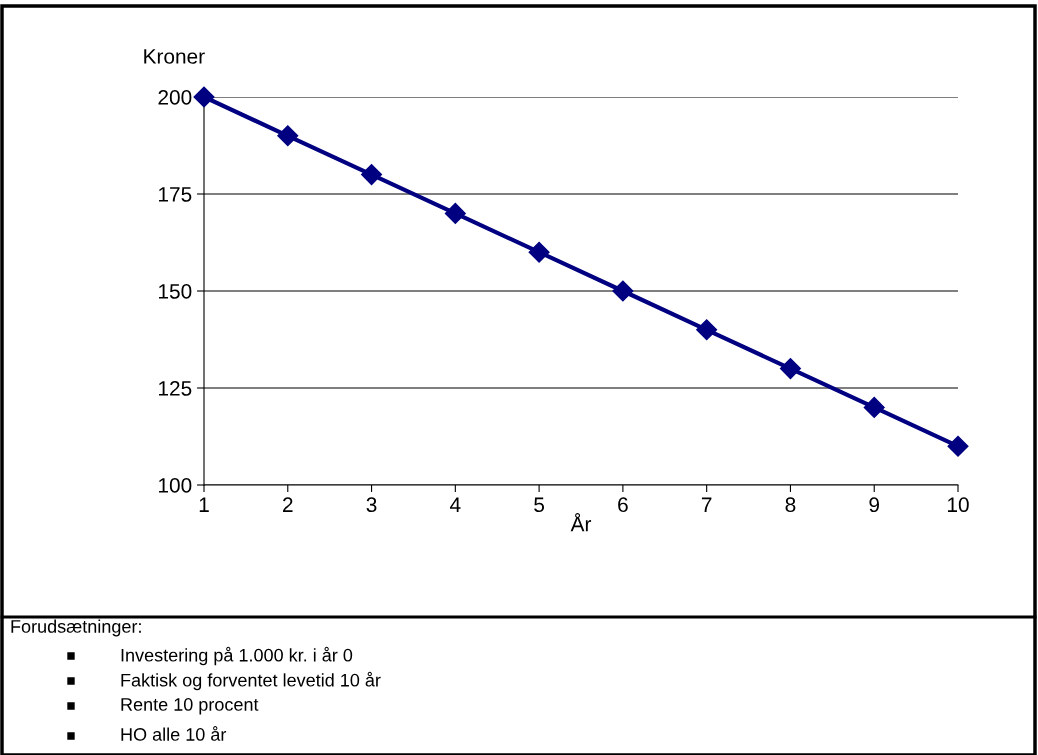 The image size is (1038, 755). Describe the element at coordinates (175, 388) in the screenshot. I see `y-tick-label: 125` at that location.